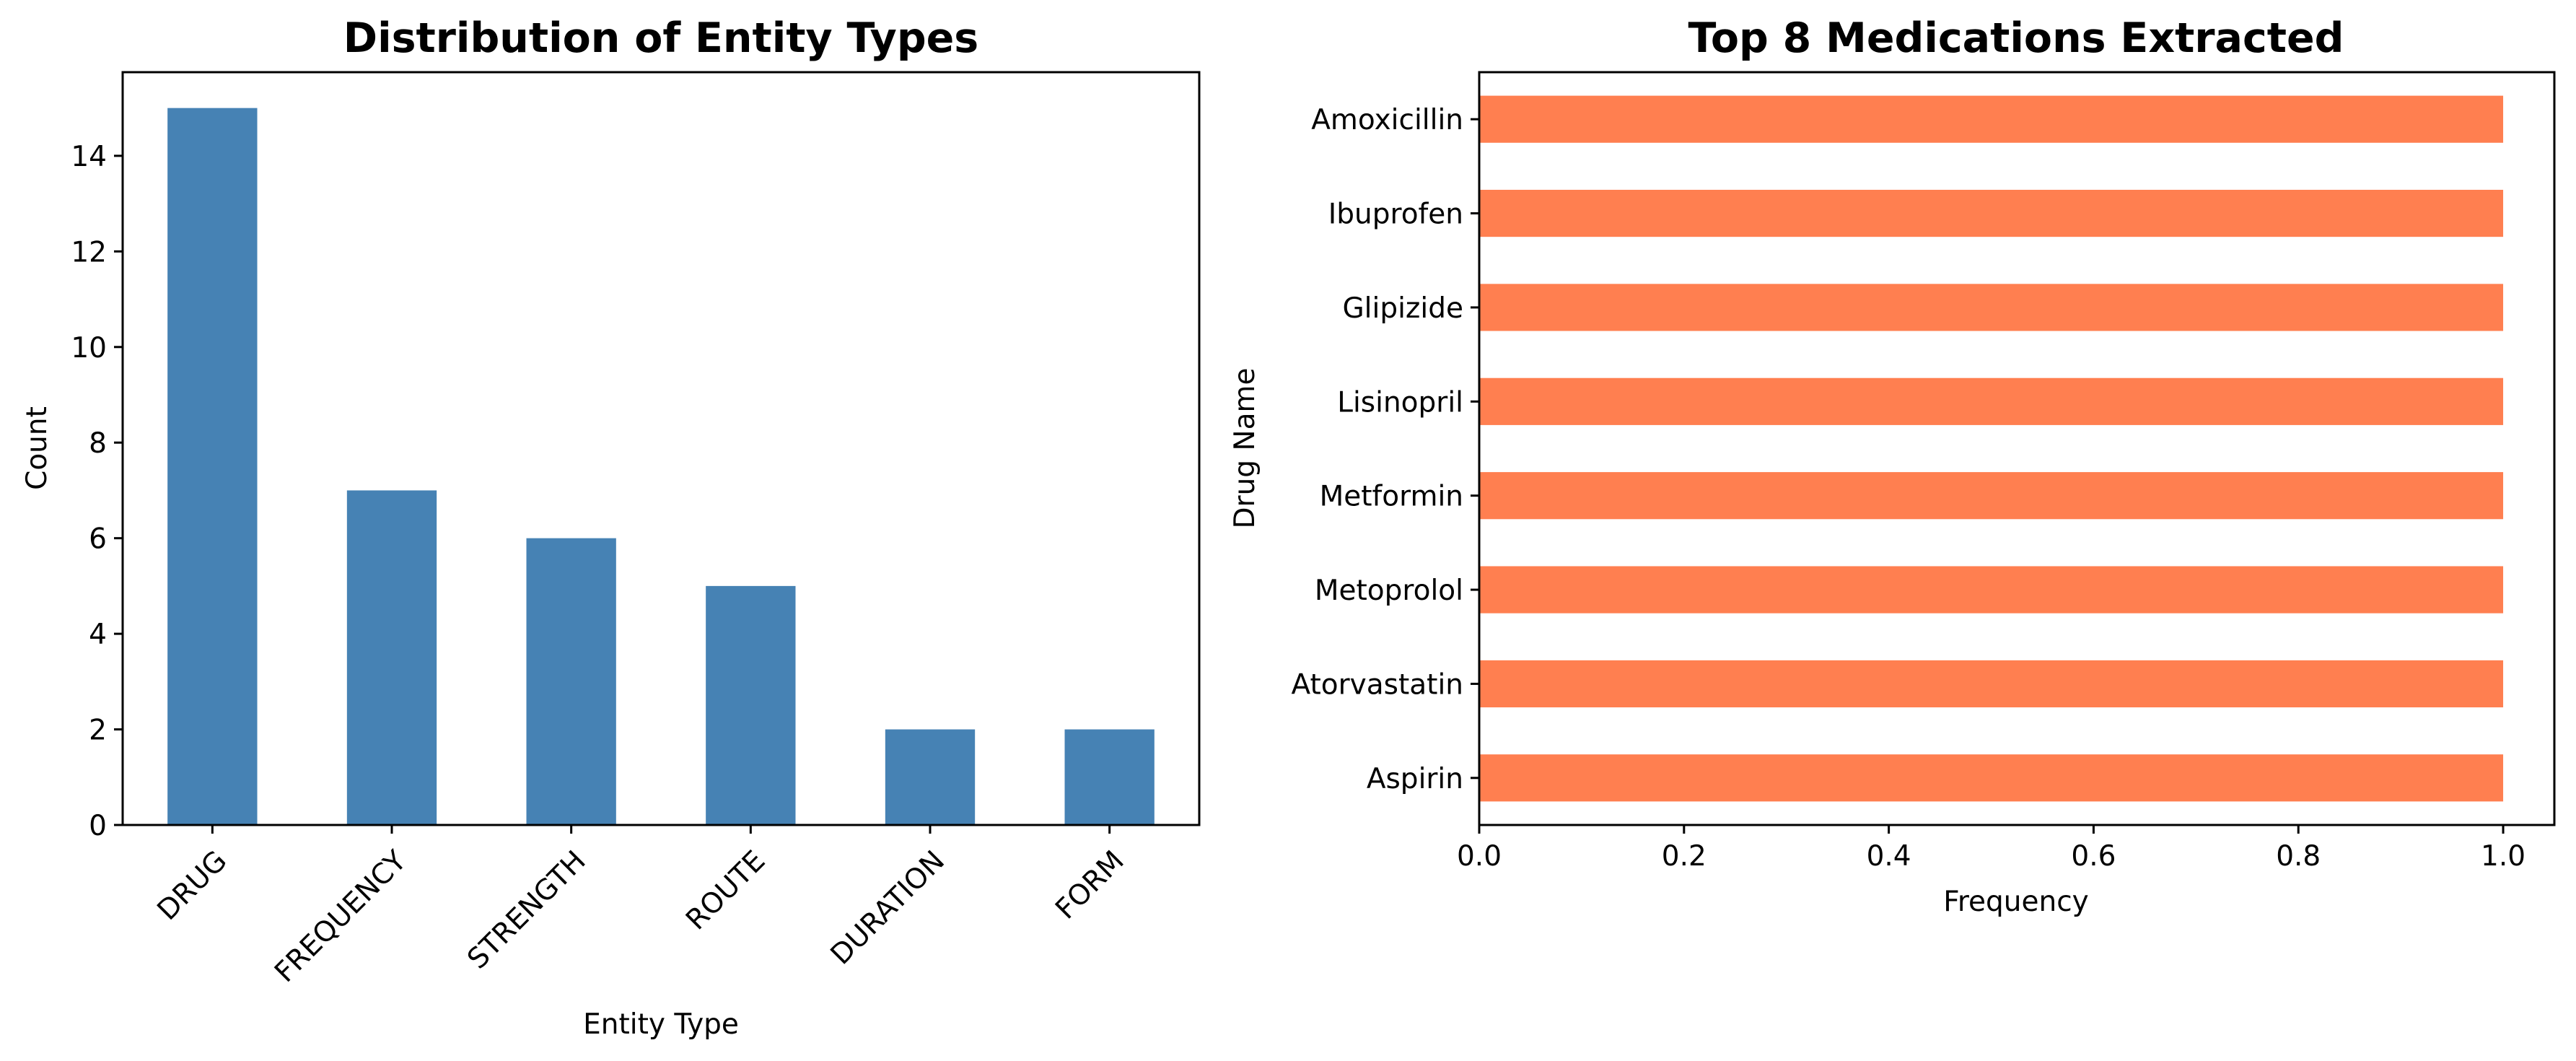  What do you see at coordinates (1389, 591) in the screenshot?
I see `chart2-y-tick-label: Metoprolol` at bounding box center [1389, 591].